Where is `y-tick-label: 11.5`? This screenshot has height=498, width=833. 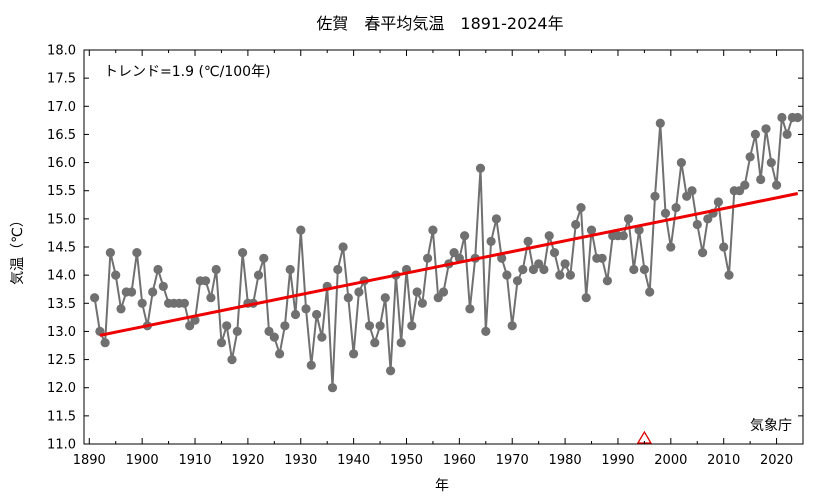
y-tick-label: 11.5 is located at coordinates (61, 416).